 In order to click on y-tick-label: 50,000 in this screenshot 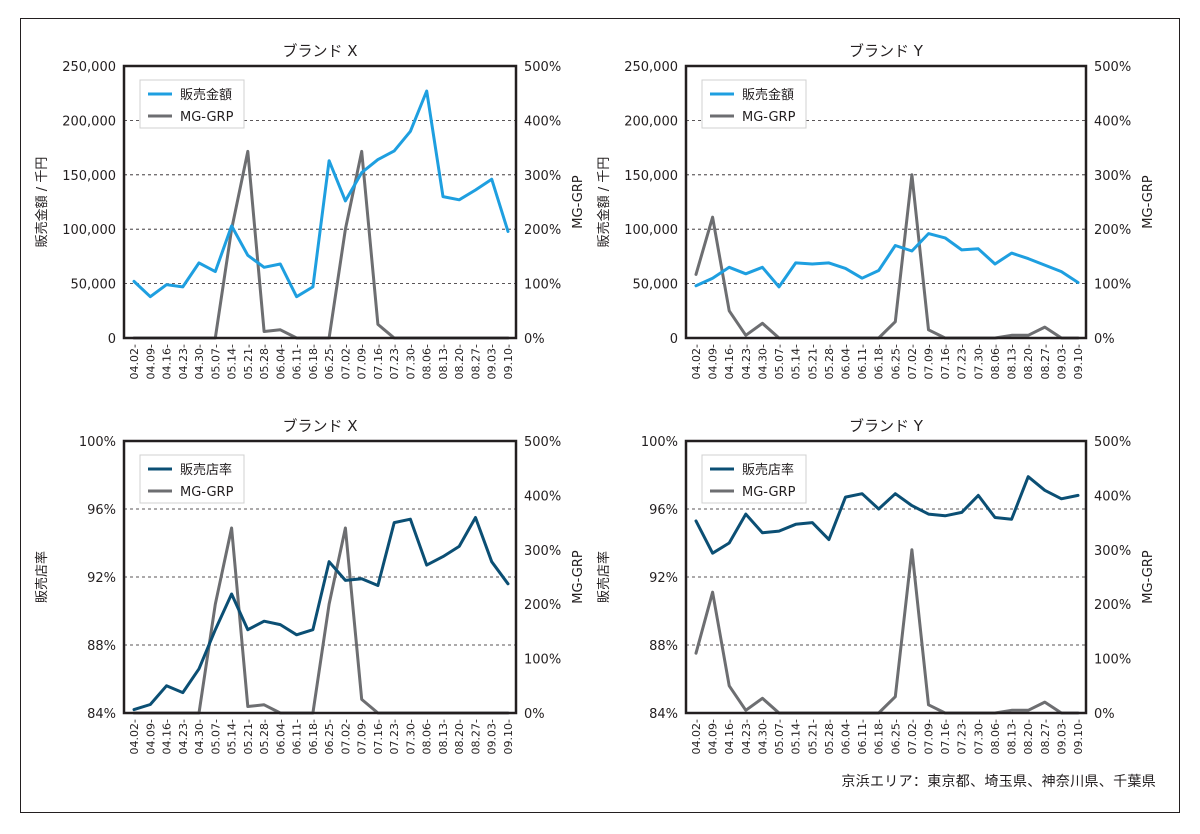, I will do `click(656, 285)`.